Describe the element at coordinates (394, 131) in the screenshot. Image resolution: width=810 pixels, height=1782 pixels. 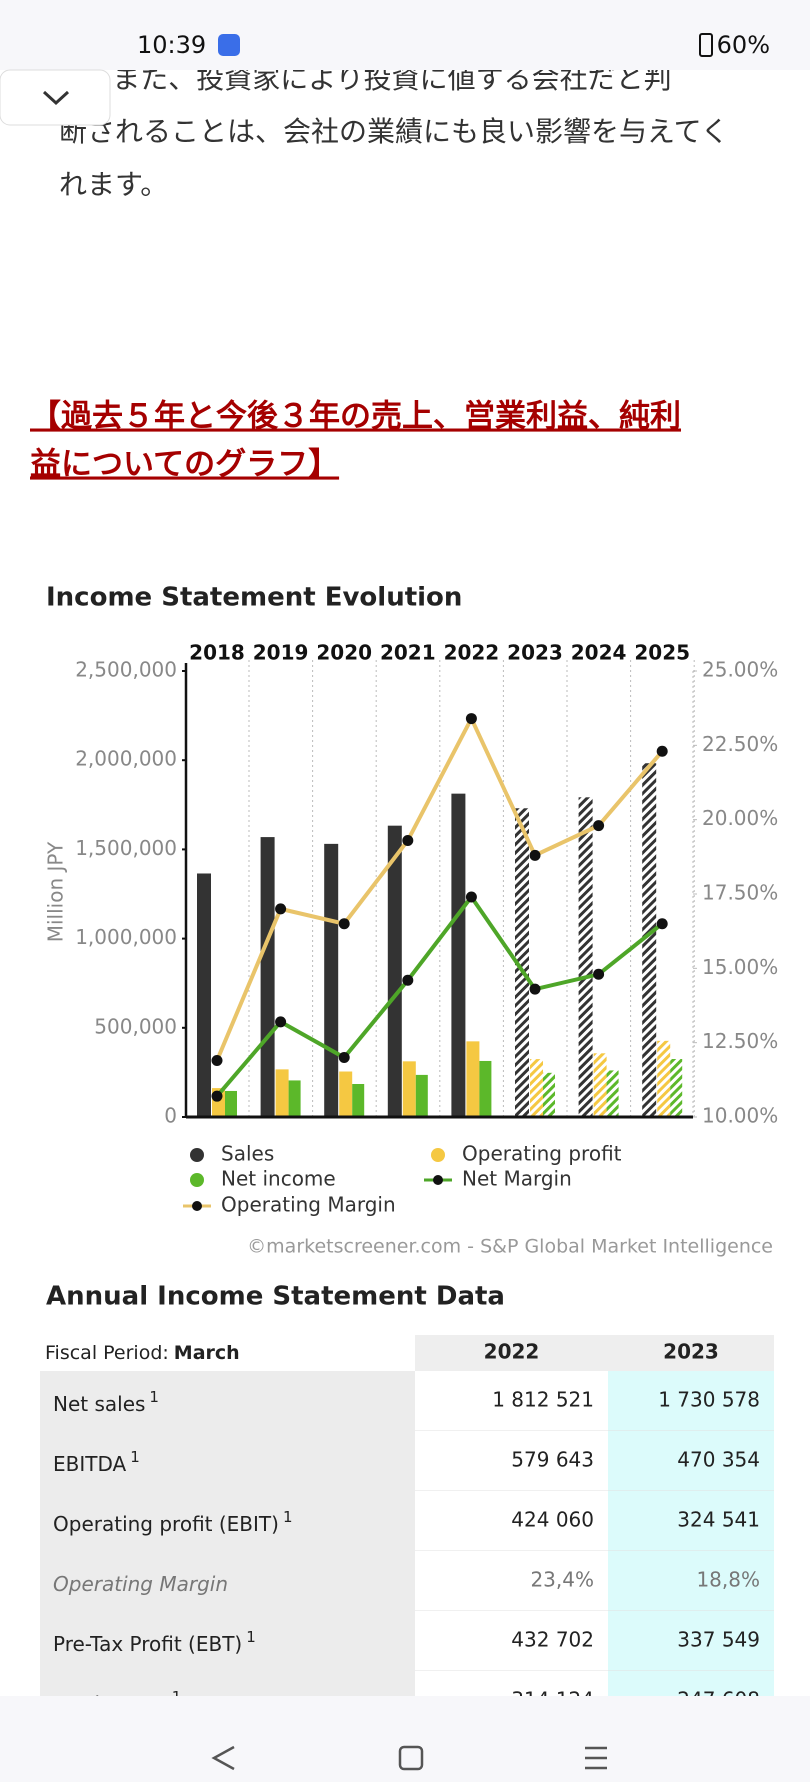
I see `article-text: 断されることは、会社の業績にも良い影響を与えてく` at that location.